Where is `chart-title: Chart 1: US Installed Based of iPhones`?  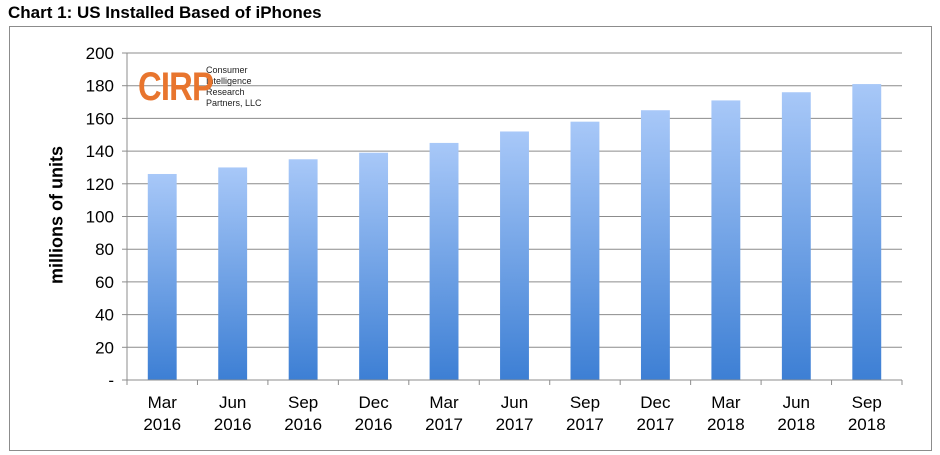 chart-title: Chart 1: US Installed Based of iPhones is located at coordinates (165, 12).